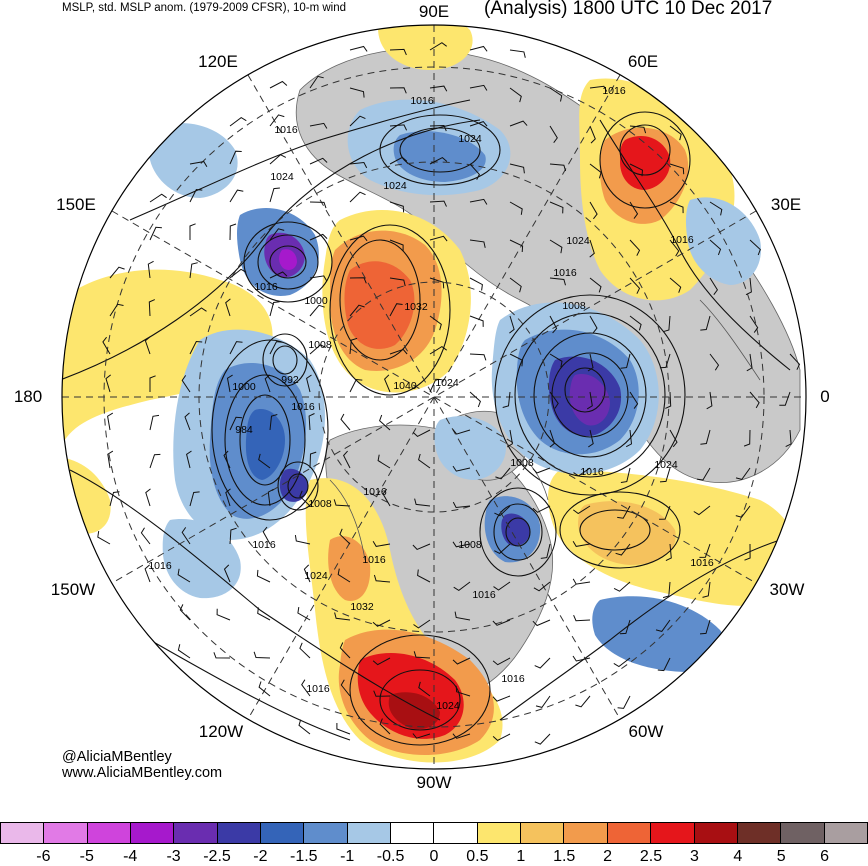  I want to click on colorbar-tick-label: 2, so click(608, 856).